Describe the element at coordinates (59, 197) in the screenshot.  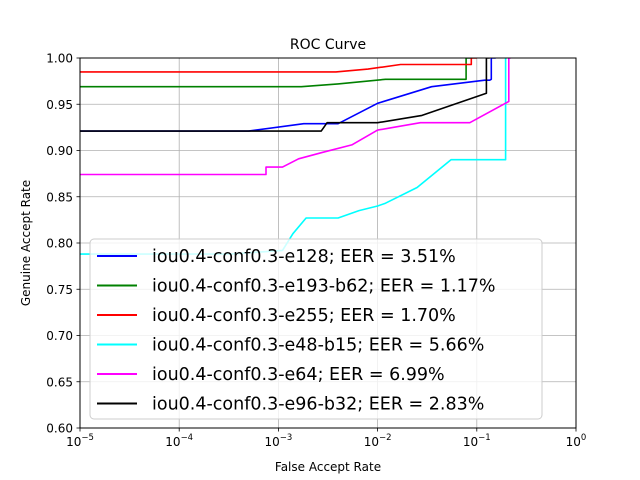
I see `y-tick-label: 0.85` at that location.